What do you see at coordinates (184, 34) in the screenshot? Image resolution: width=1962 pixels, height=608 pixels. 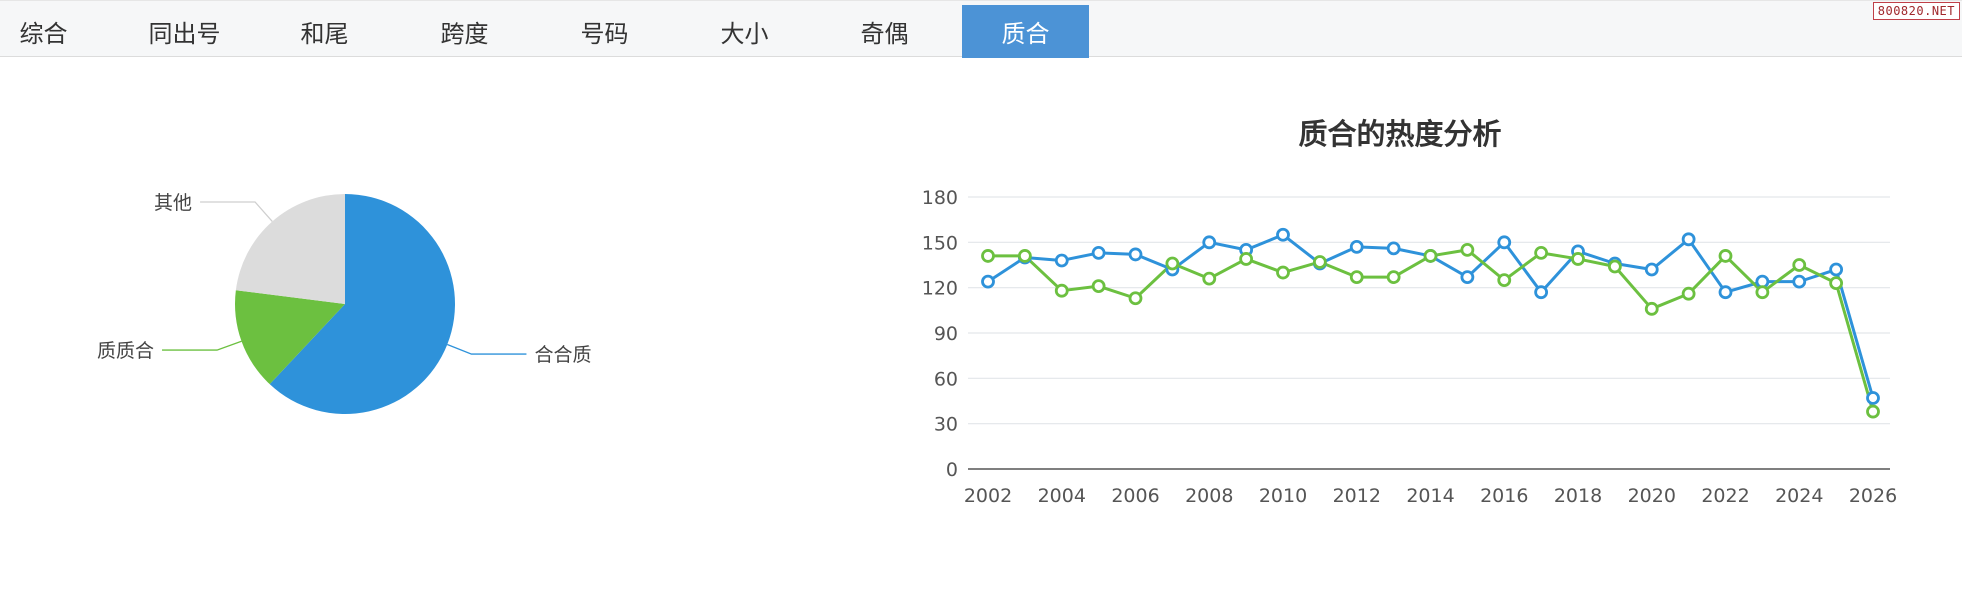 I see `tab-tongchuhao: 同出号` at bounding box center [184, 34].